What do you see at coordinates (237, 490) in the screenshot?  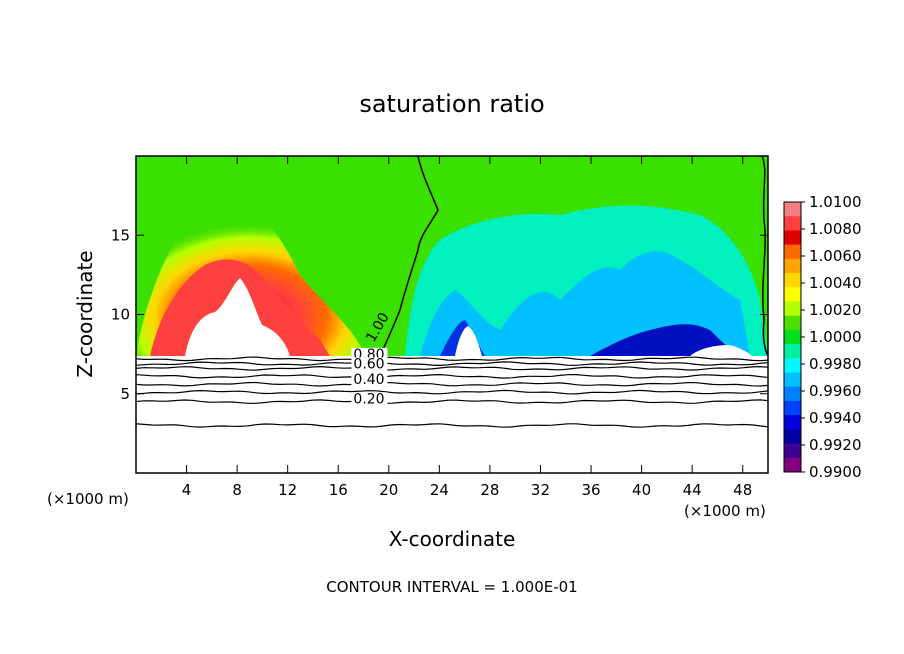 I see `x-tick-label: 8` at bounding box center [237, 490].